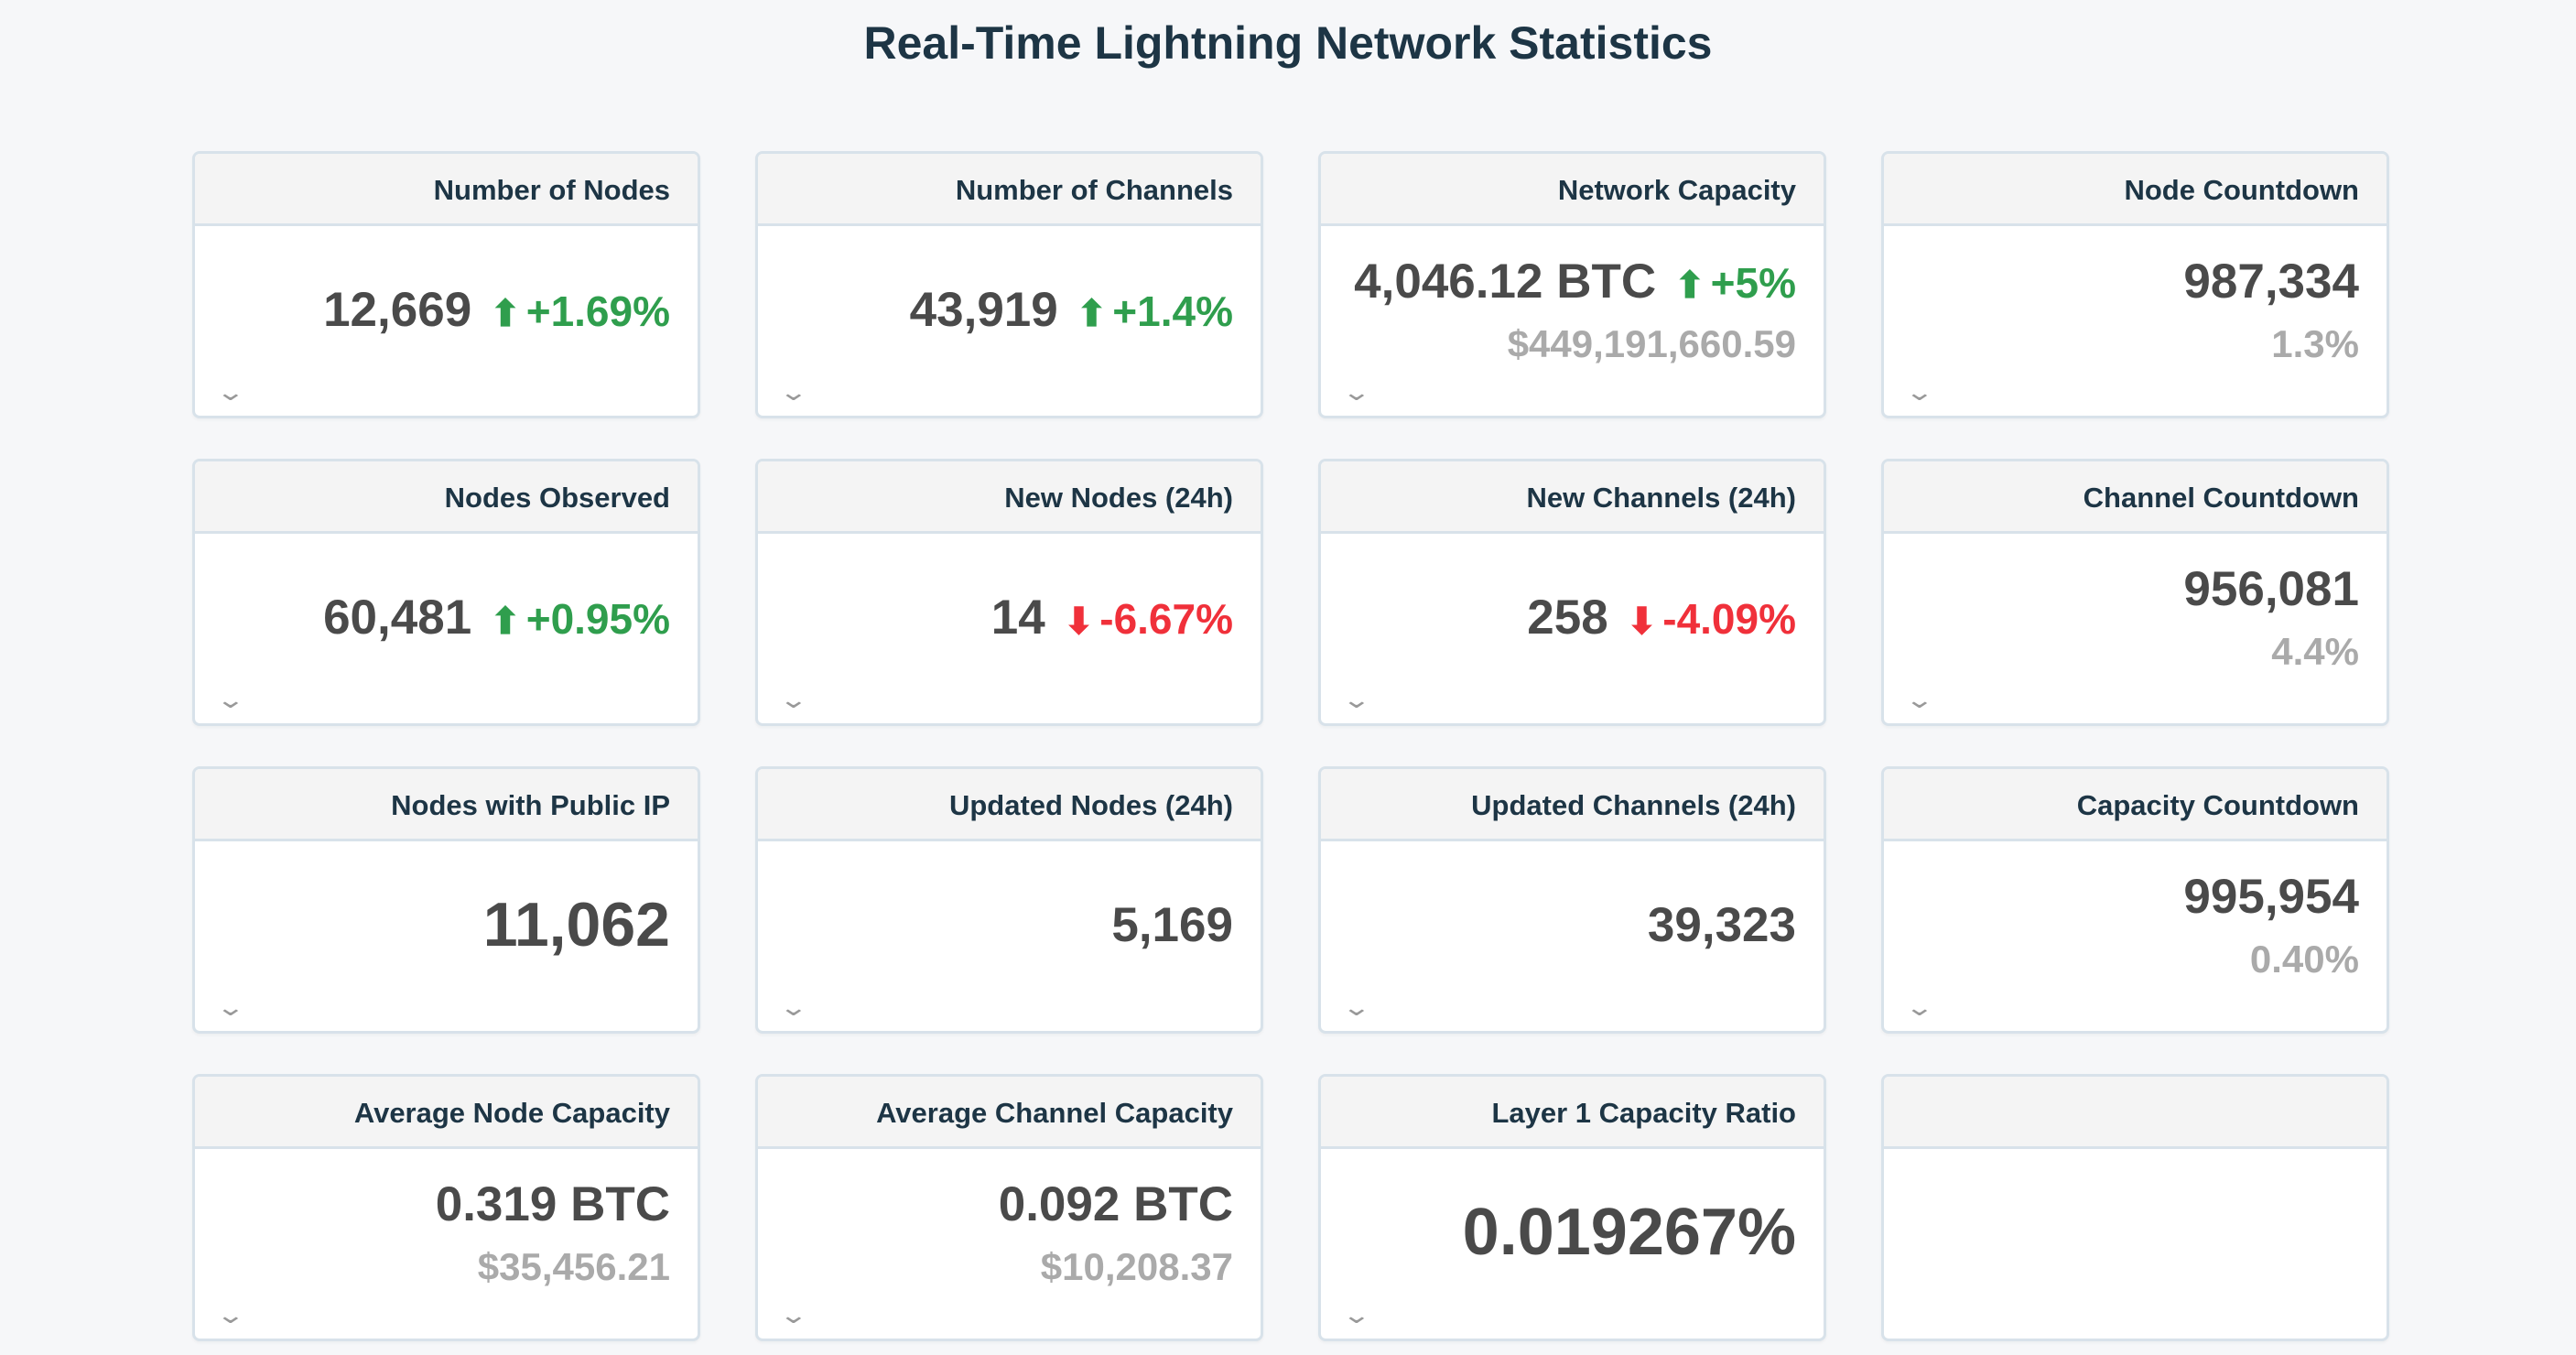  What do you see at coordinates (576, 925) in the screenshot?
I see `stat-value: 11,062` at bounding box center [576, 925].